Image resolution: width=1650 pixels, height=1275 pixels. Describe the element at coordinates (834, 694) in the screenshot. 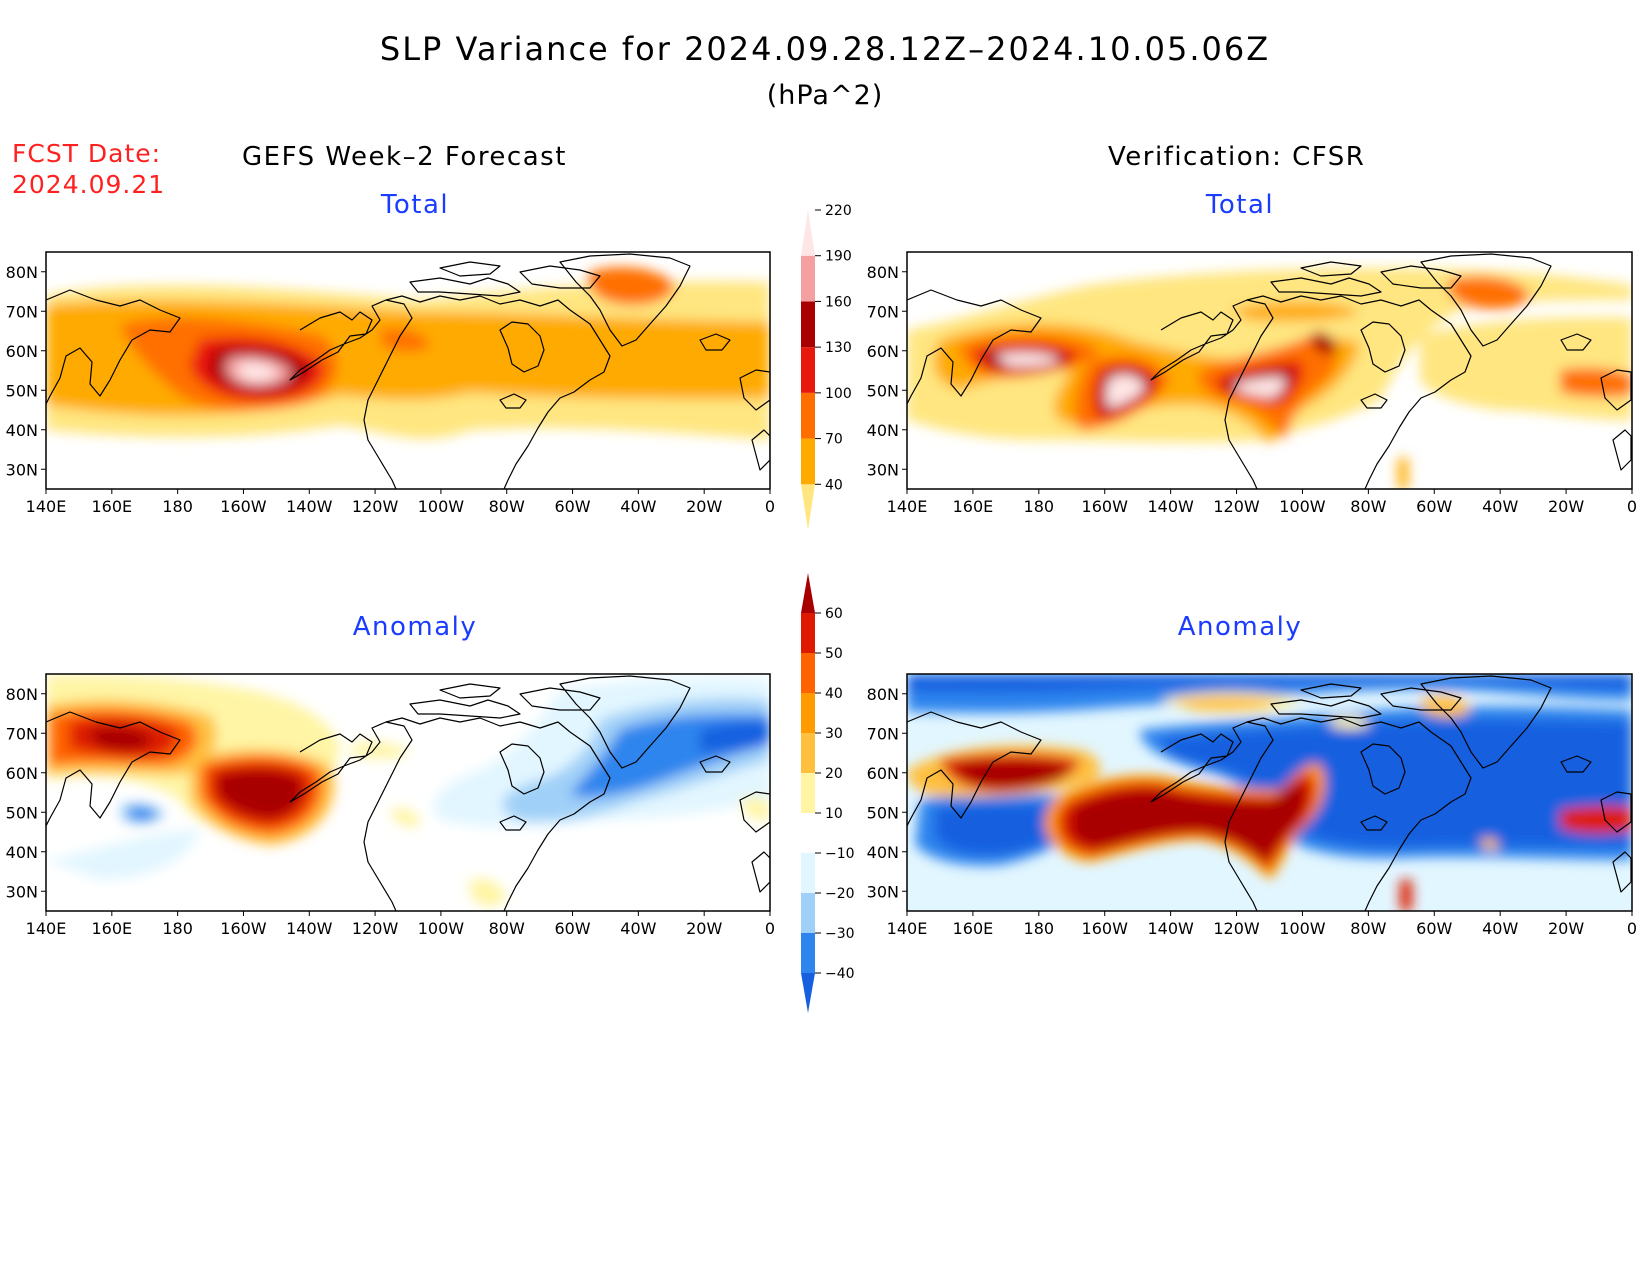

I see `colorbar-anomaly-label: 40` at that location.